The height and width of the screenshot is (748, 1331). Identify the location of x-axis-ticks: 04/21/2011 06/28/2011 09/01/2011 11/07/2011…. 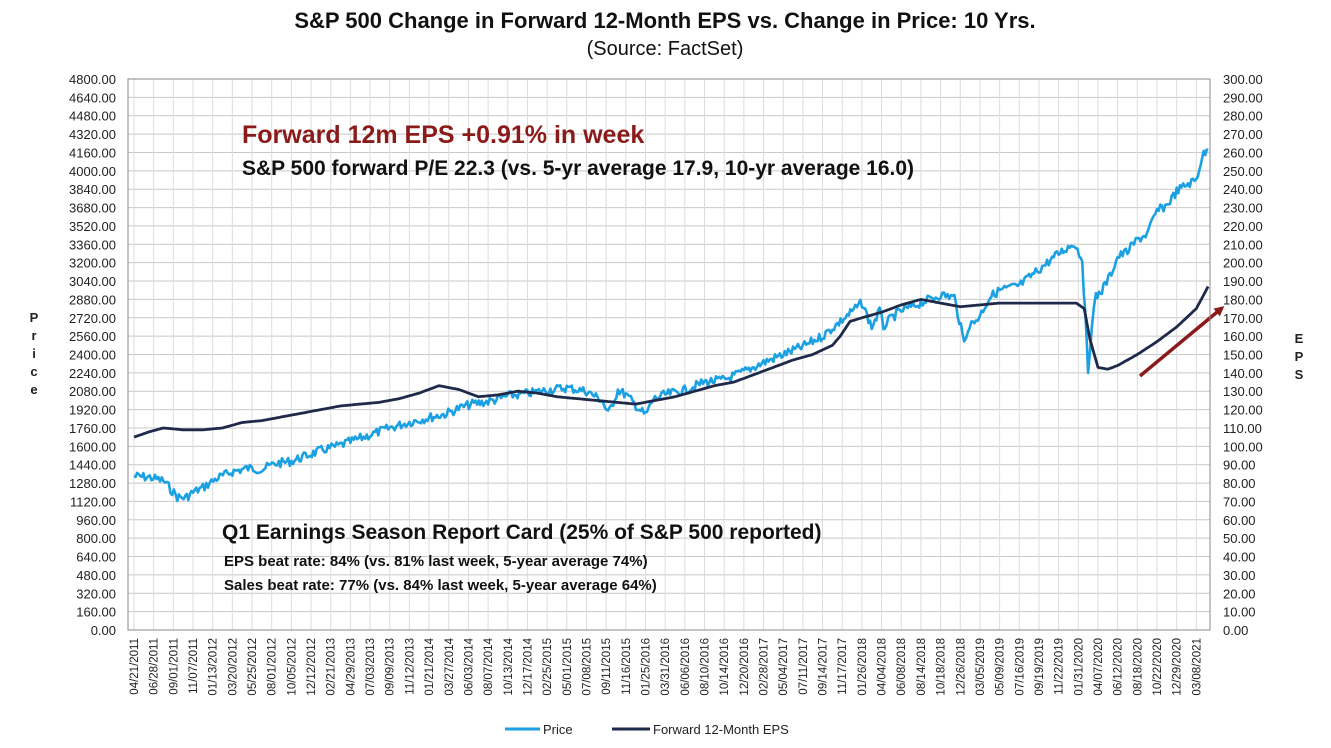
(666, 666).